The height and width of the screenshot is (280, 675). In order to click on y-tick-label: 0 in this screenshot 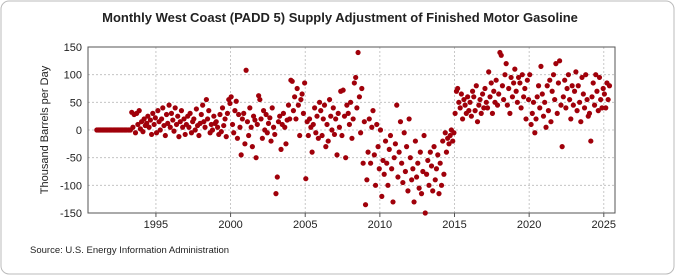, I will do `click(79, 131)`.